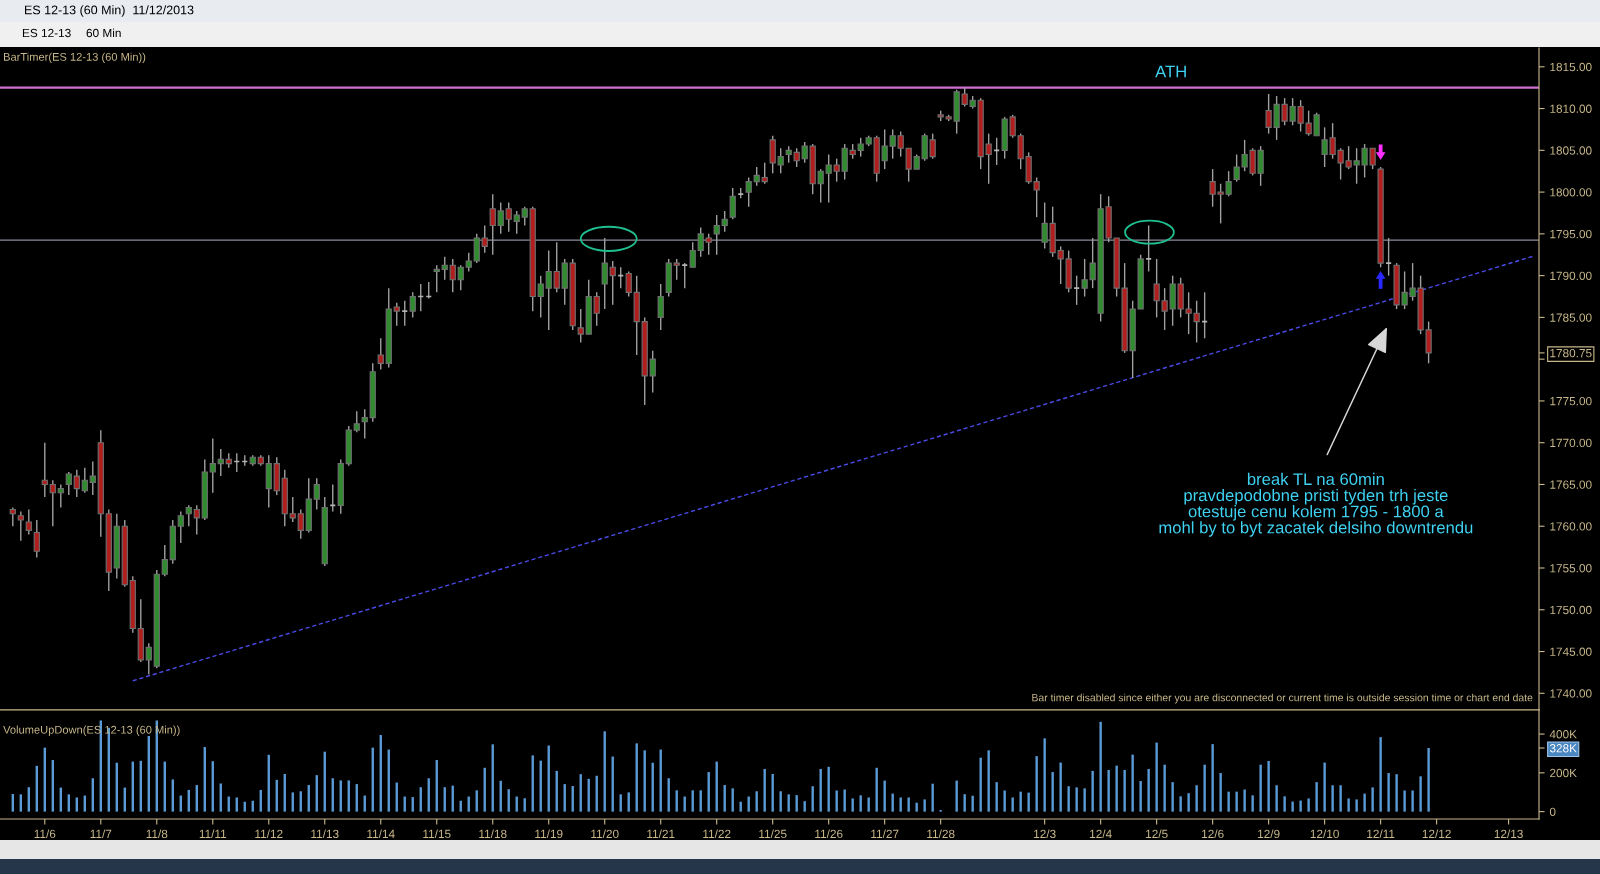 The image size is (1600, 874). Describe the element at coordinates (269, 834) in the screenshot. I see `x-tick-label: 11/12` at that location.